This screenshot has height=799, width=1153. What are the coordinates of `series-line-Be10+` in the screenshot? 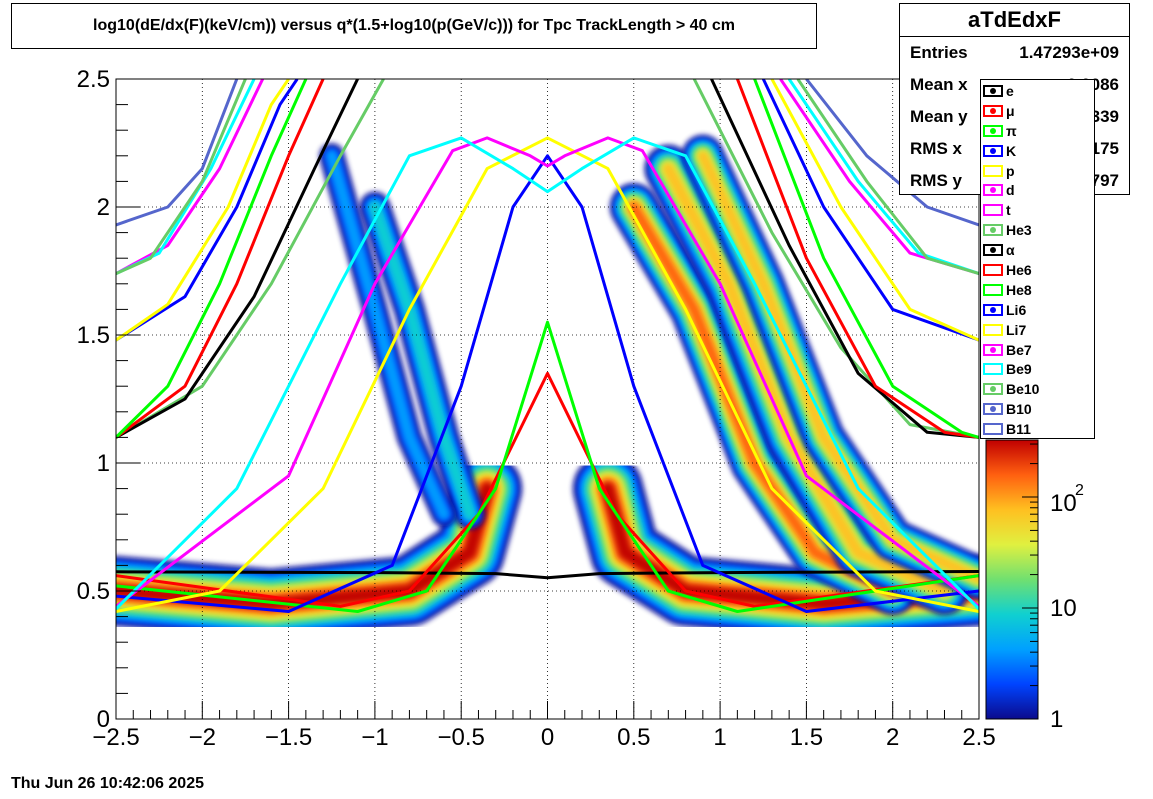 It's located at (887, 177).